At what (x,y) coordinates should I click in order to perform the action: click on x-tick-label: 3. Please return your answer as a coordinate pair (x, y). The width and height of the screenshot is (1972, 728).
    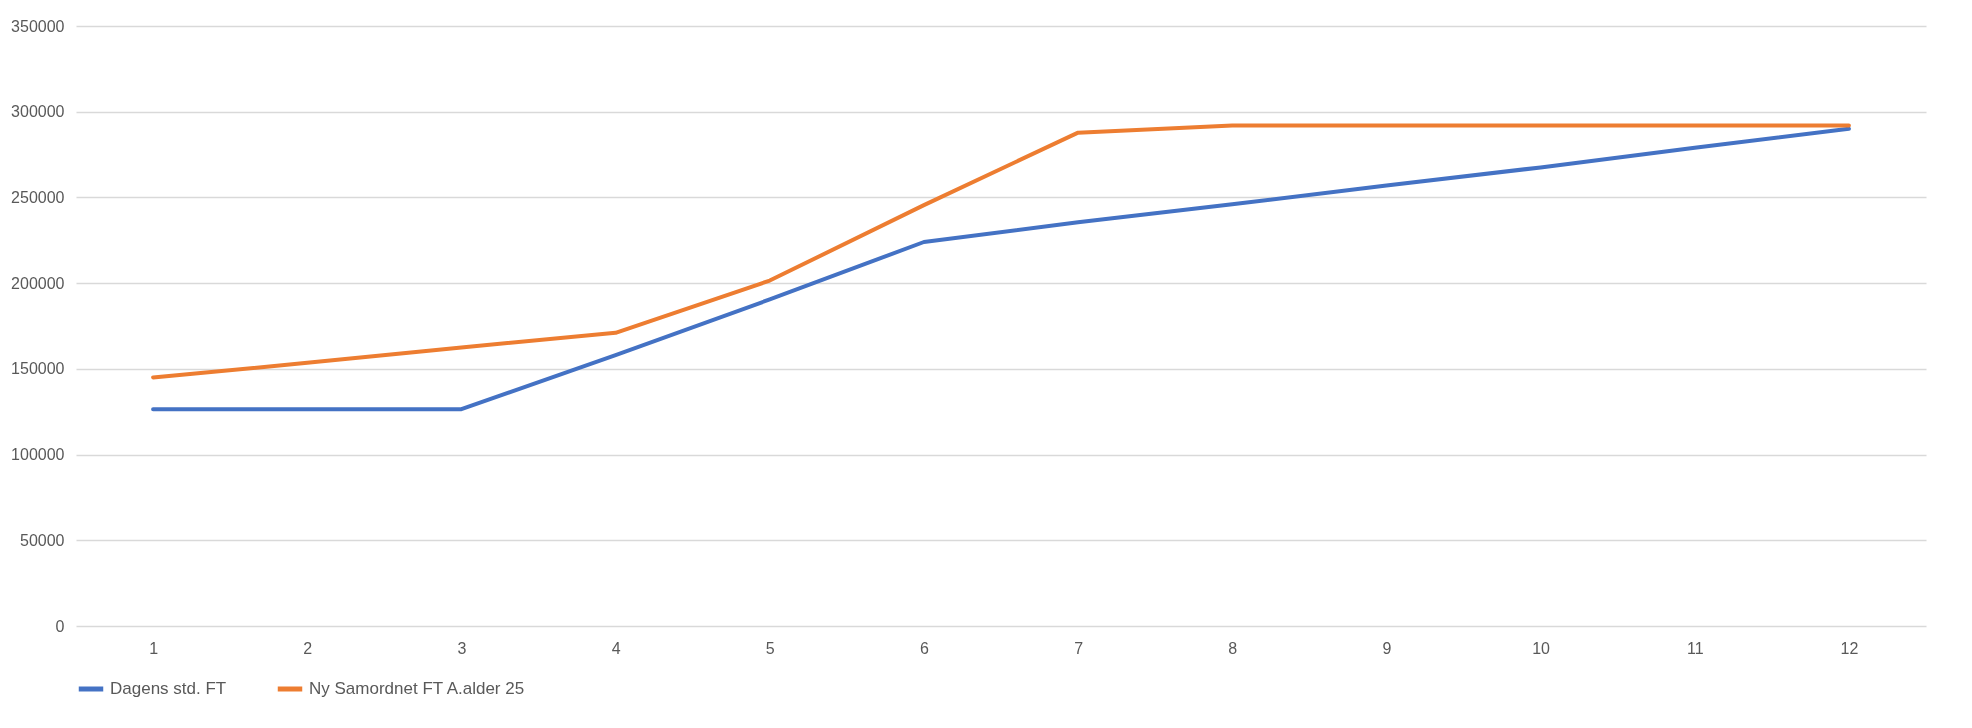
    Looking at the image, I should click on (462, 648).